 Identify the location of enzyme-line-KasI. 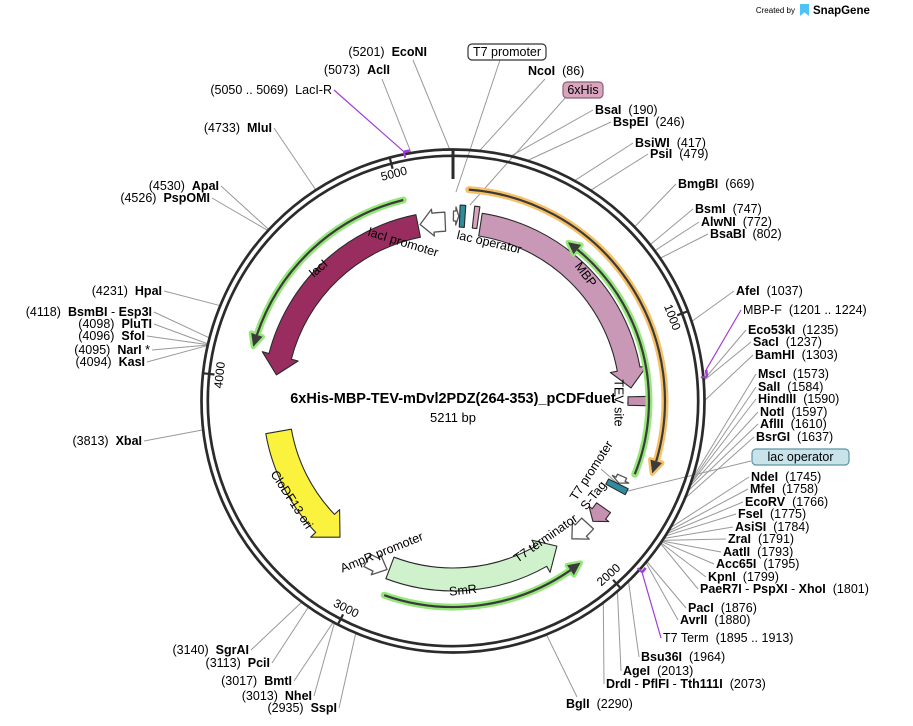
(177, 353).